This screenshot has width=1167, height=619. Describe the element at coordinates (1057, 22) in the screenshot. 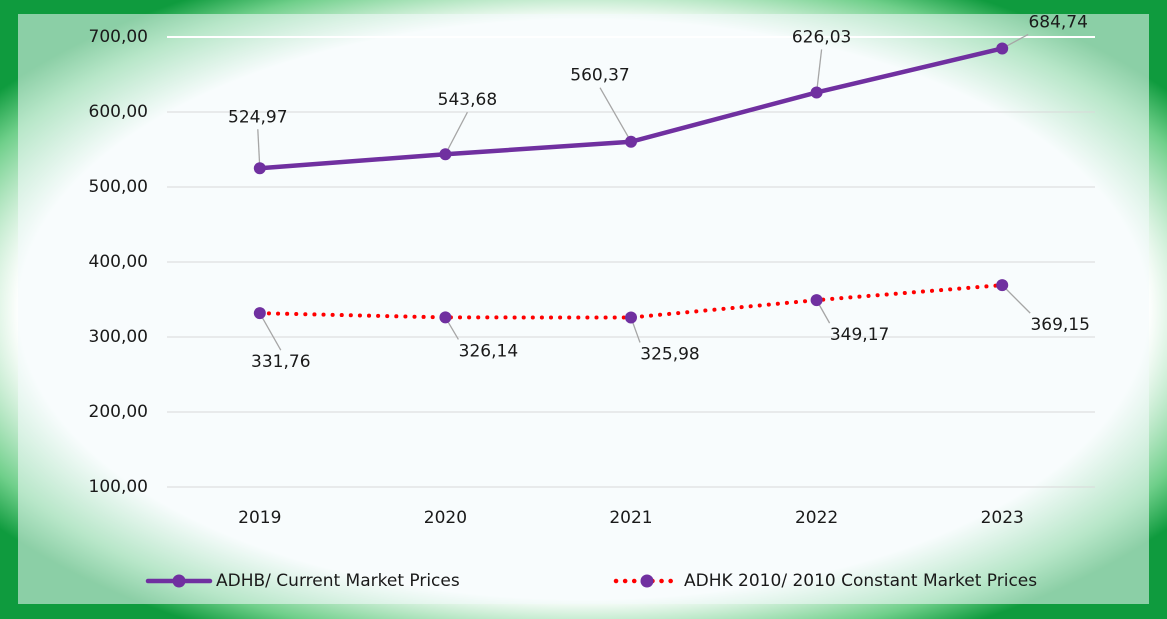

I see `data-label: 684,74` at that location.